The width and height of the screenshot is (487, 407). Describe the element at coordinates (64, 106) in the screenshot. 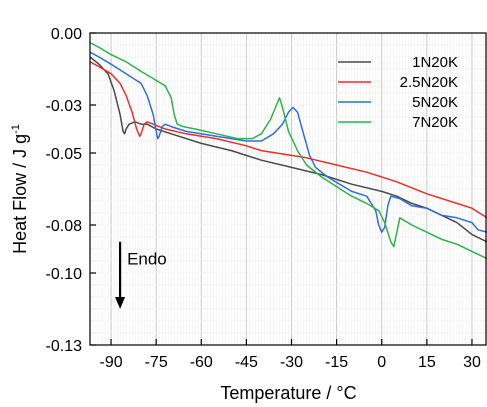

I see `y-tick-label: -0.03` at that location.